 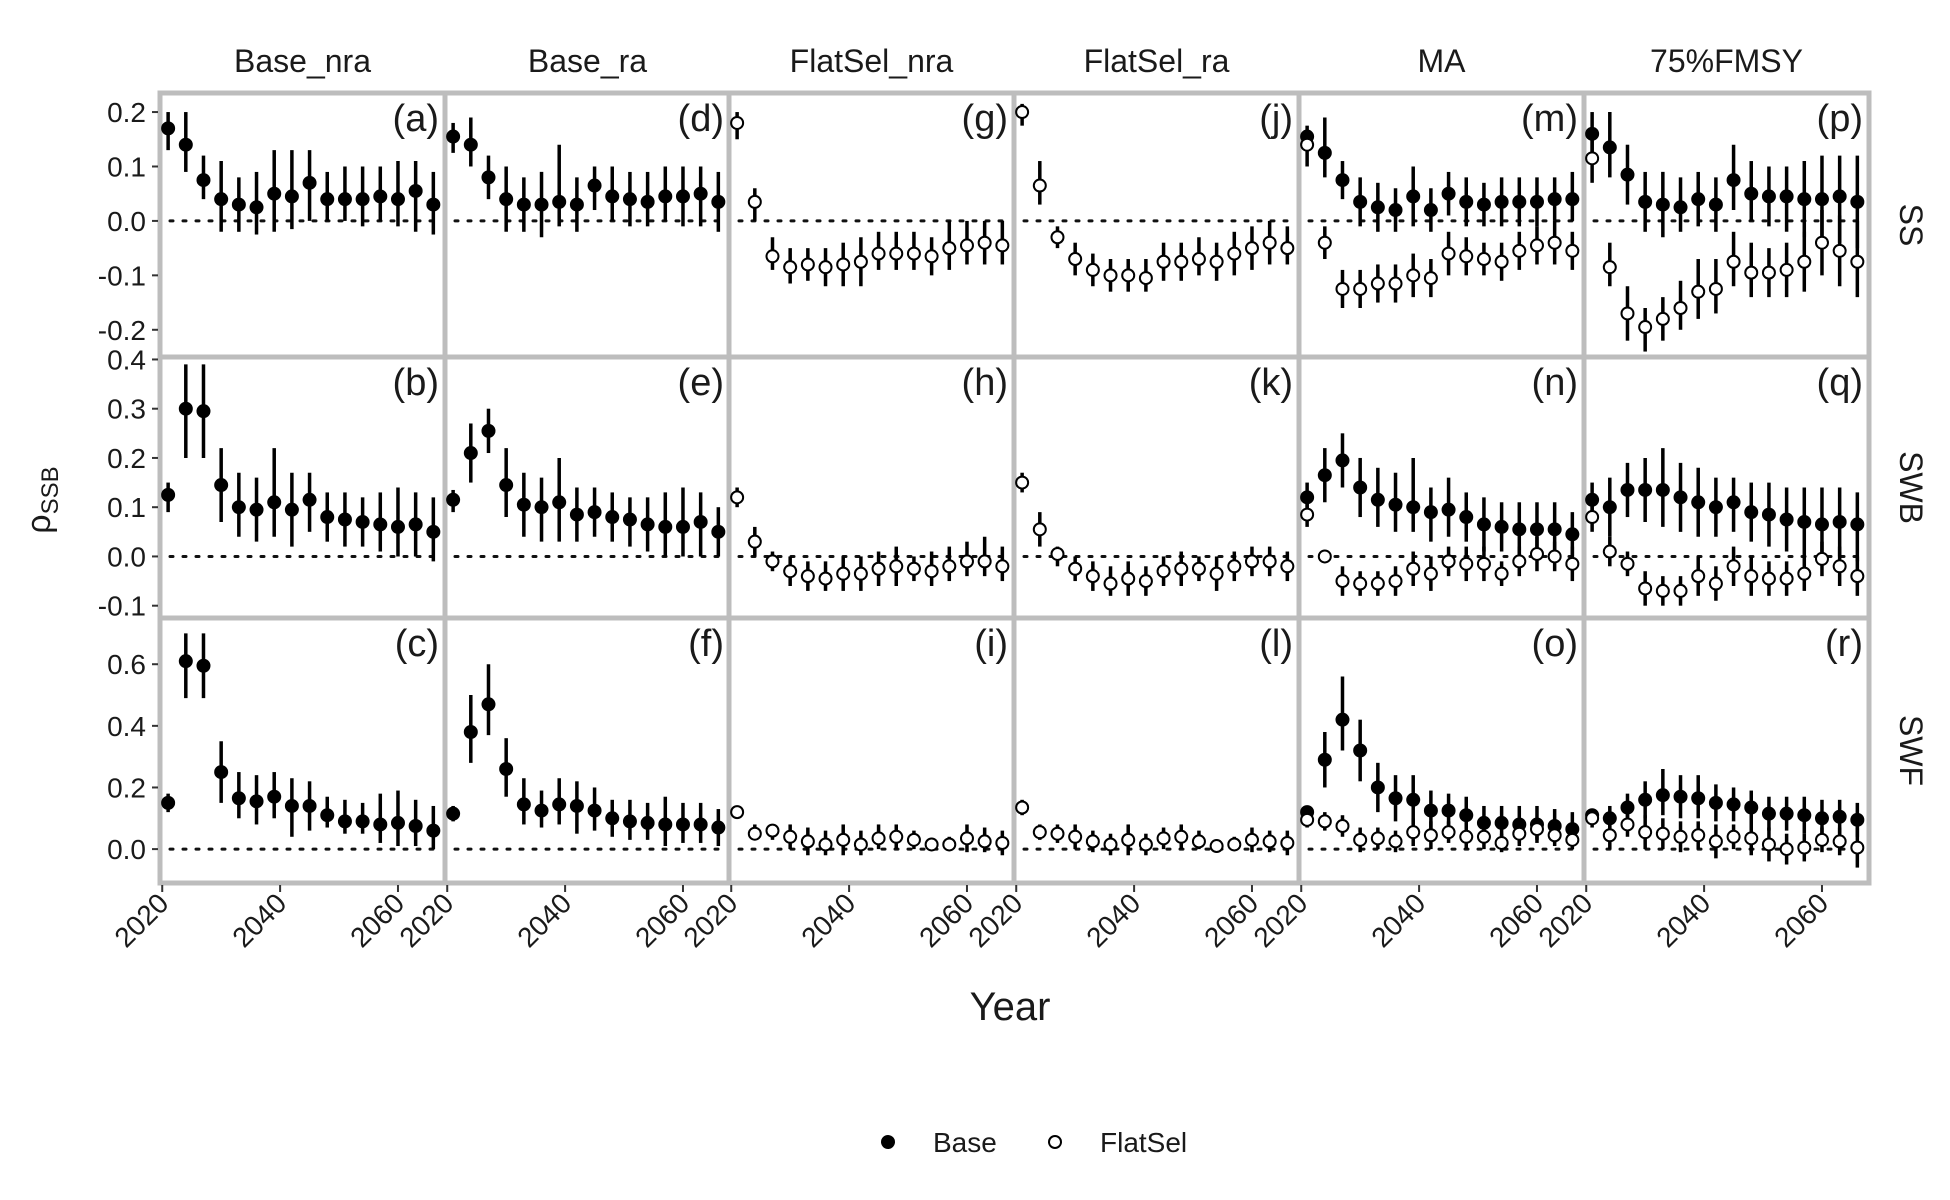 I want to click on y-tick-label: -0.2, so click(x=122, y=330).